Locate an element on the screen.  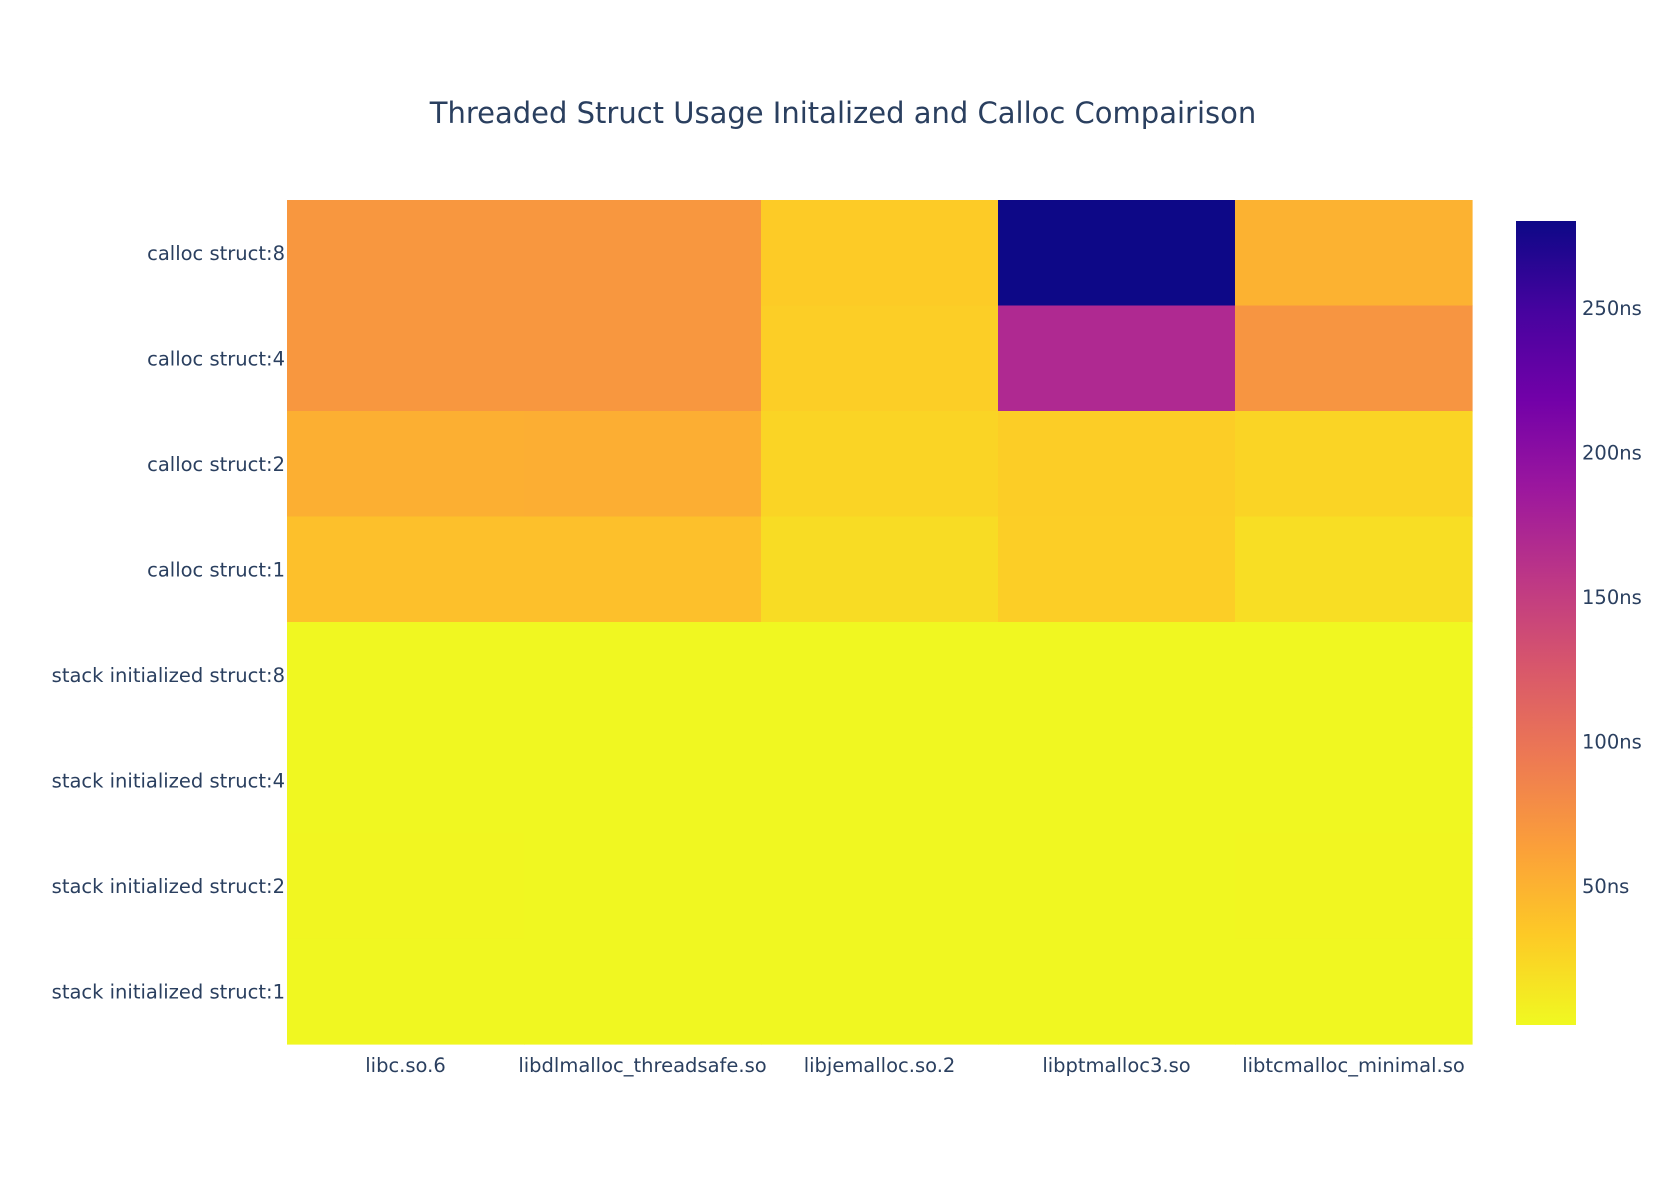
colorbar-tick-labels: 50ns 100ns 150ns 200ns 250ns is located at coordinates (1612, 597).